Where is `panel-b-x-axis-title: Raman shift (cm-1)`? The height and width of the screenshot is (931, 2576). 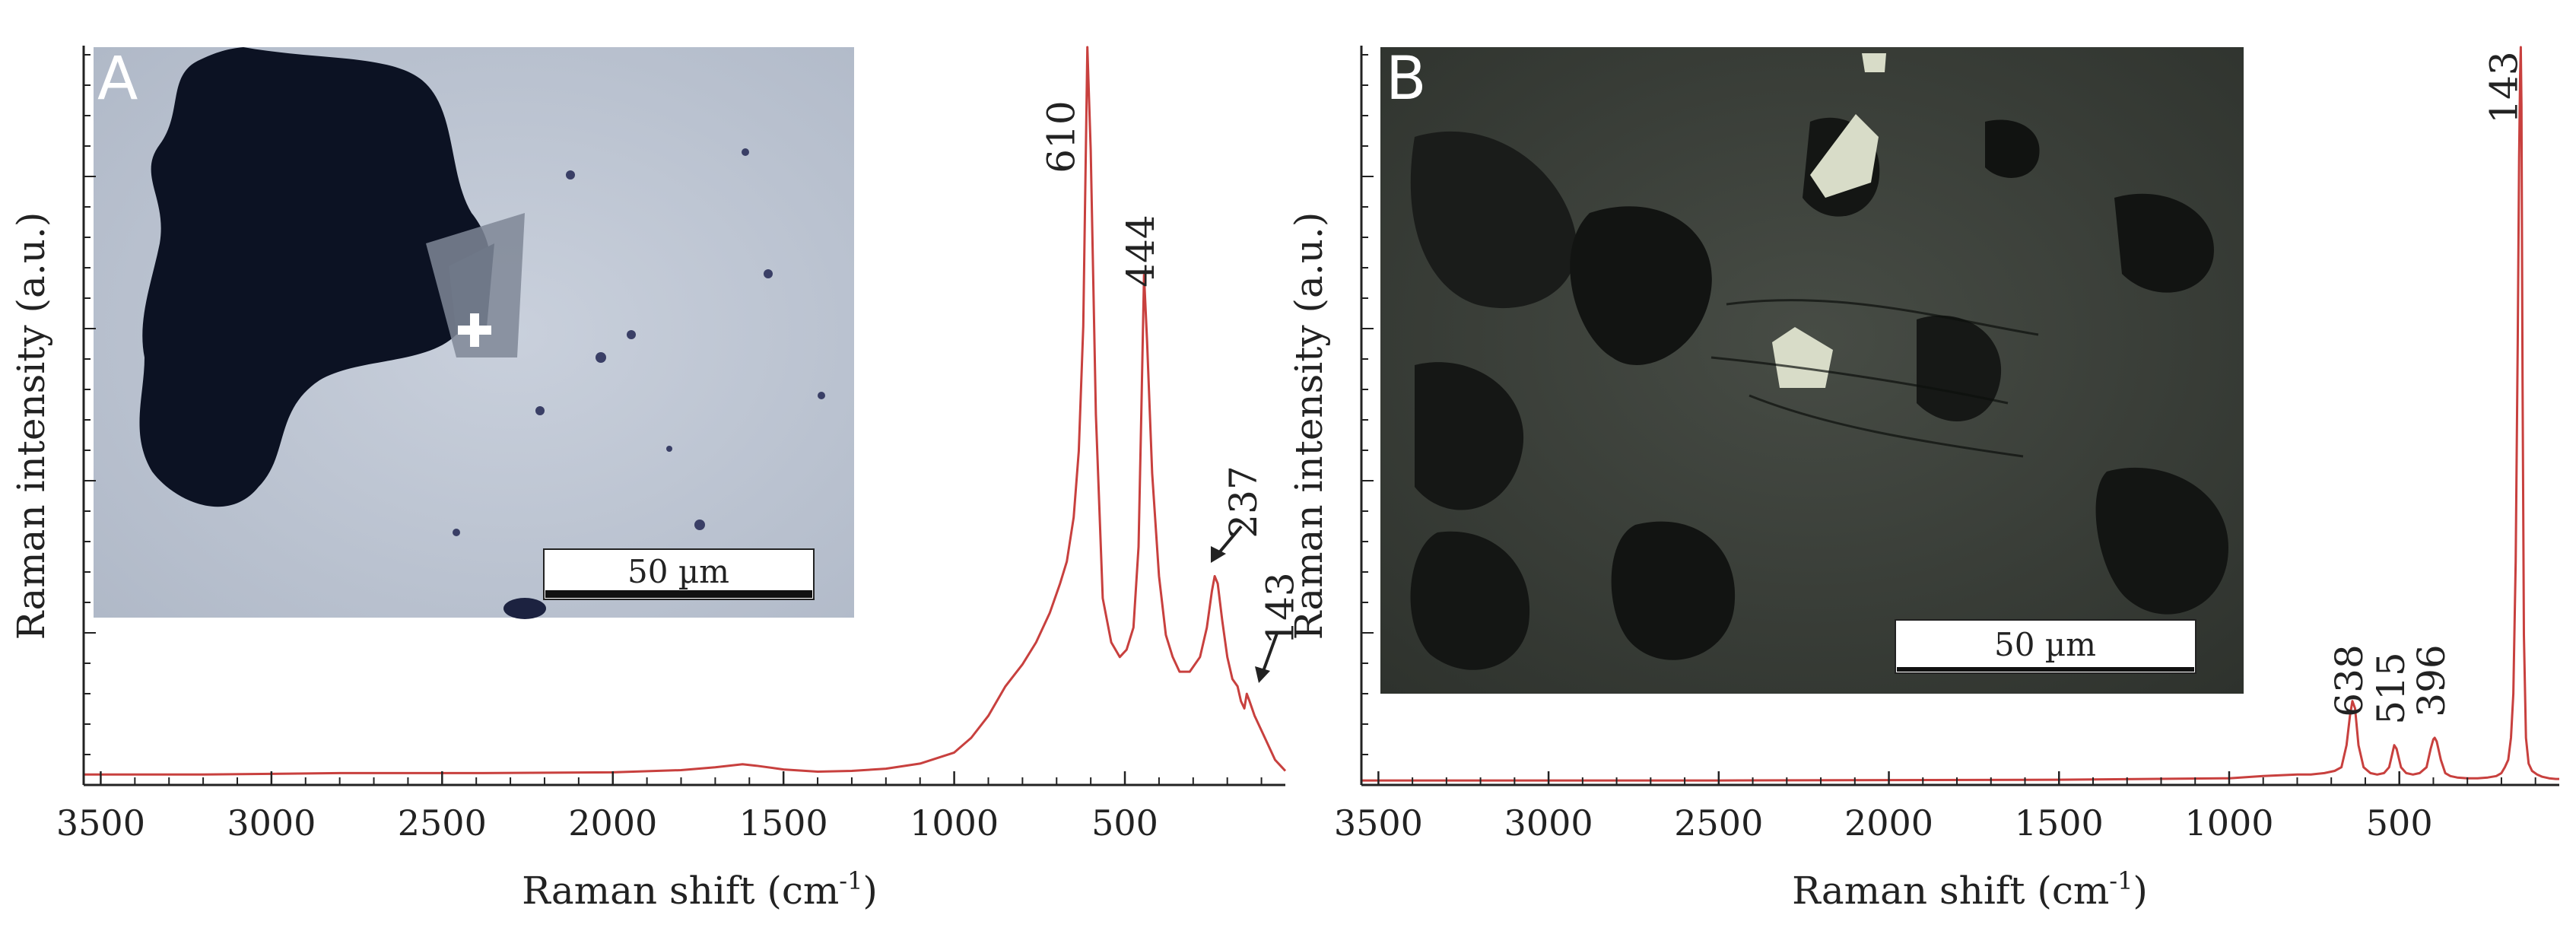 panel-b-x-axis-title: Raman shift (cm-1) is located at coordinates (1970, 889).